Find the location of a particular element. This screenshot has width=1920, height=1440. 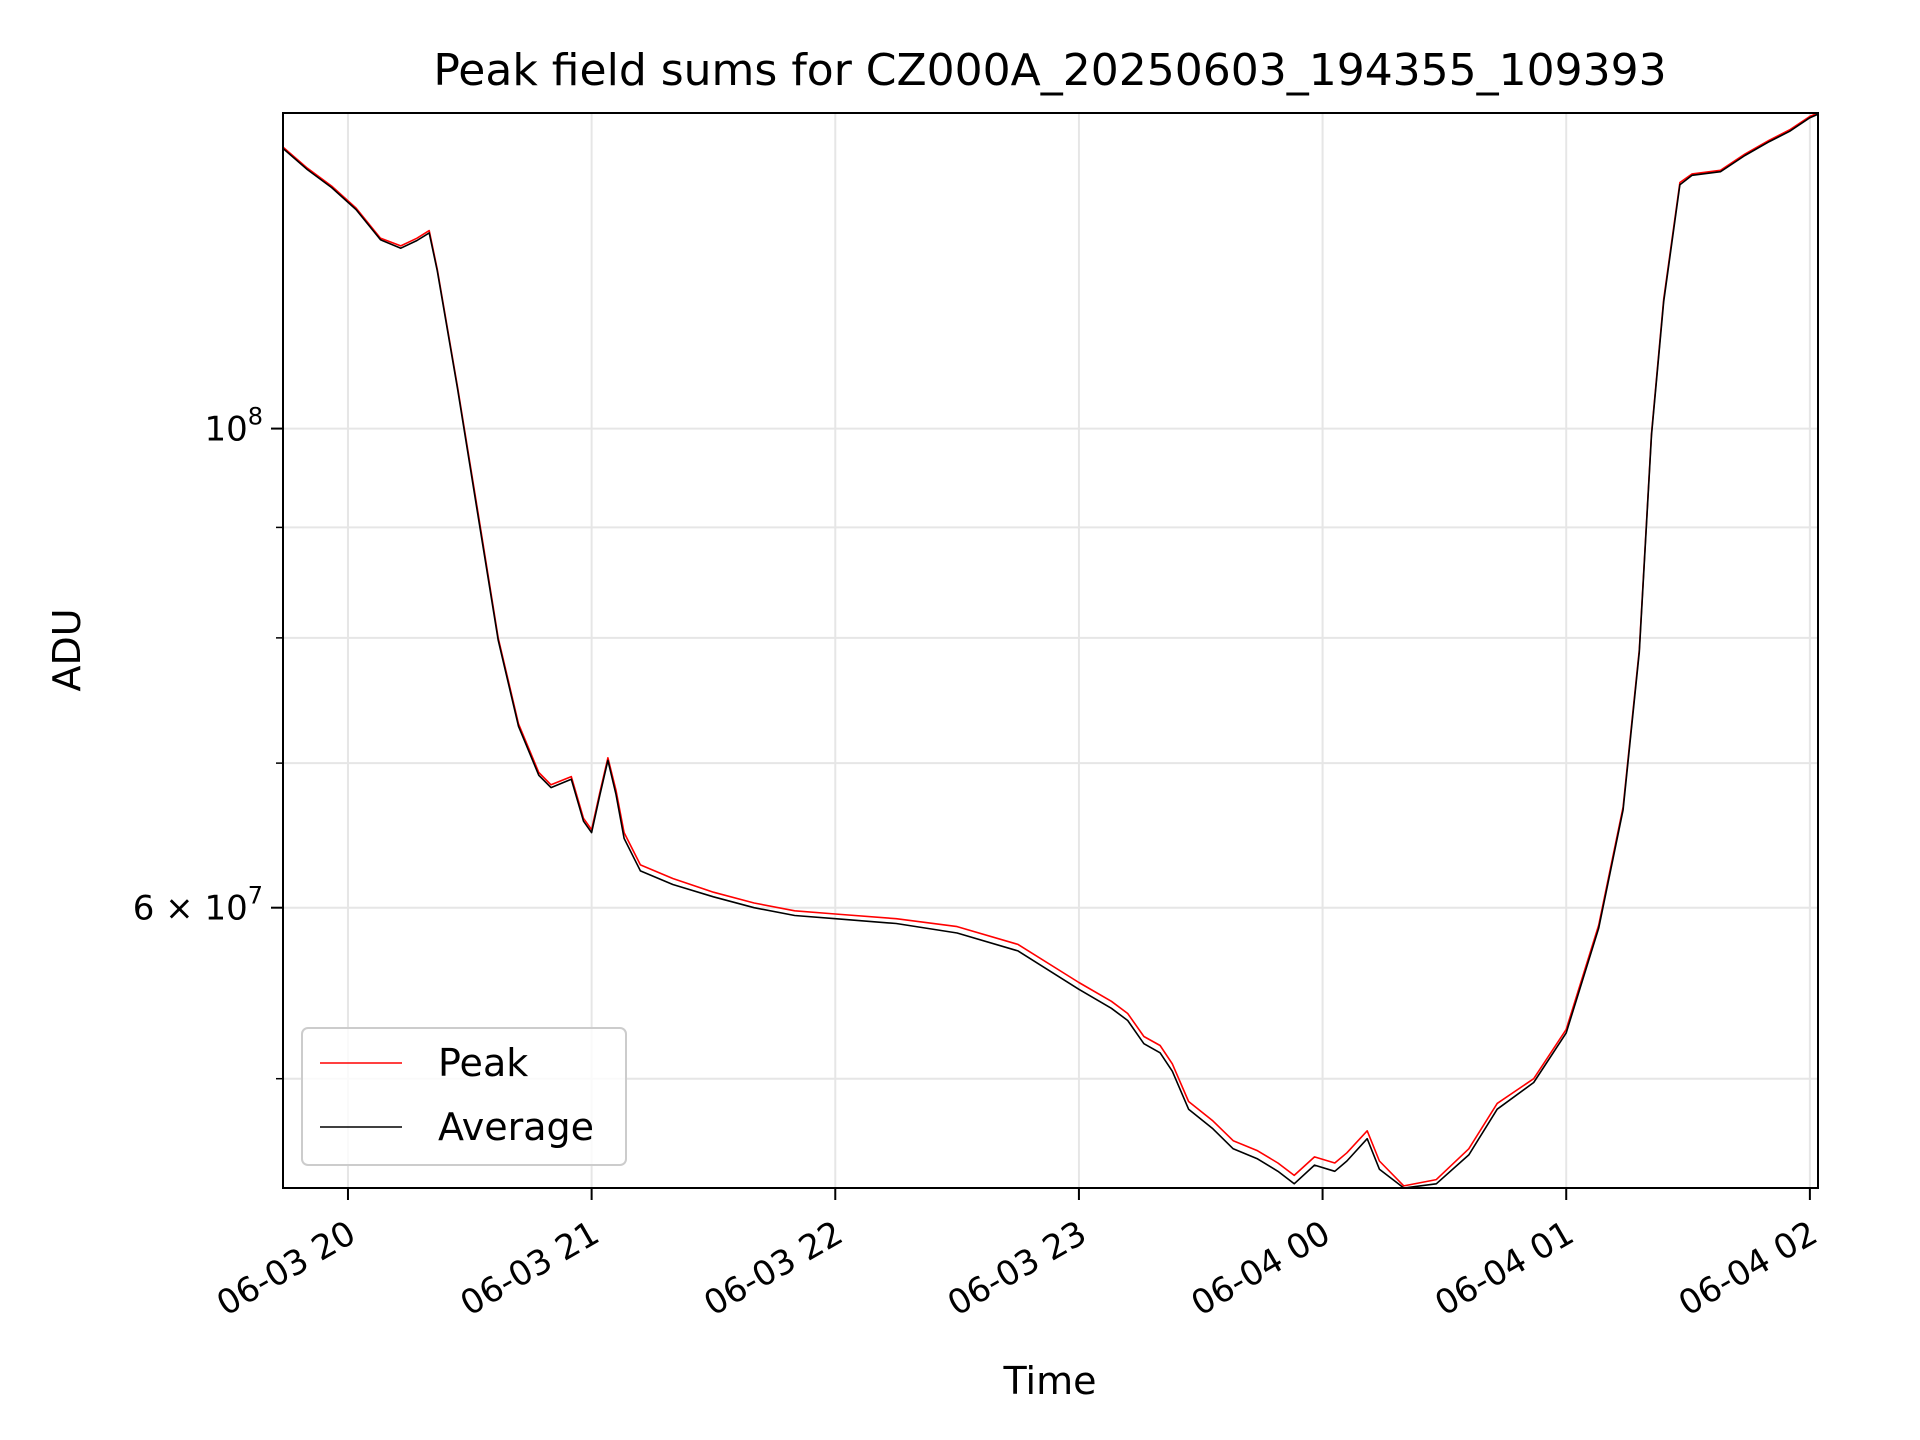

y-tick-label-base: 10 is located at coordinates (225, 430).